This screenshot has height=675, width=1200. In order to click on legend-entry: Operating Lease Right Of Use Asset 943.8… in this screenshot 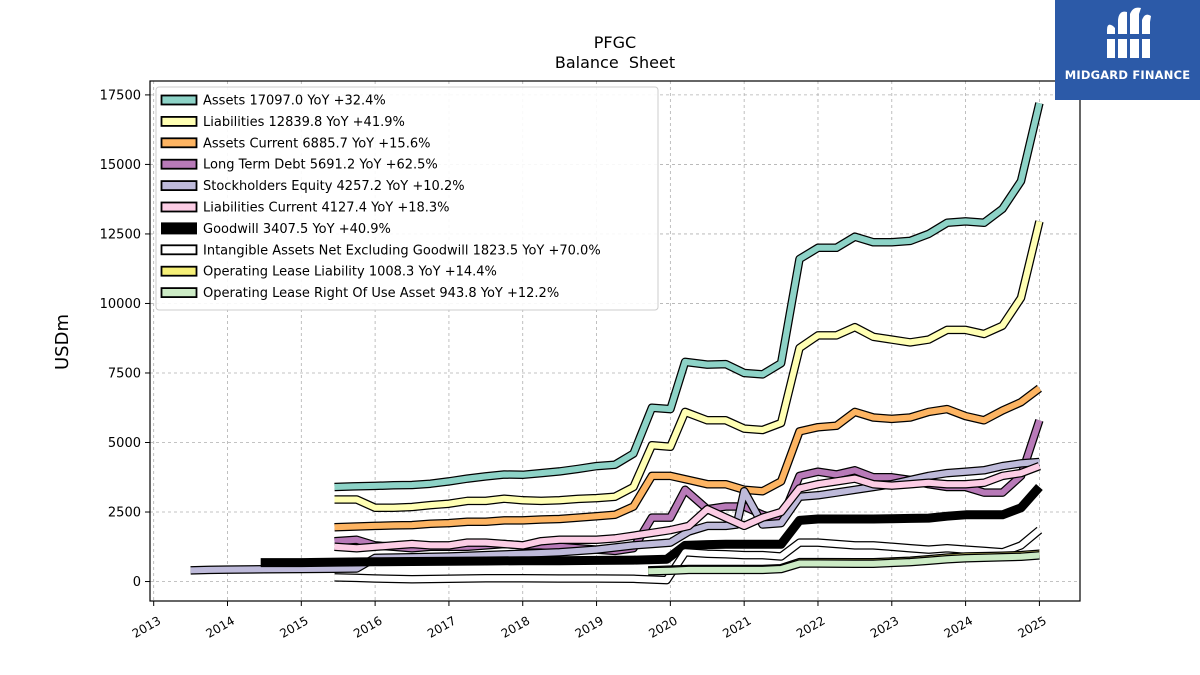, I will do `click(381, 293)`.